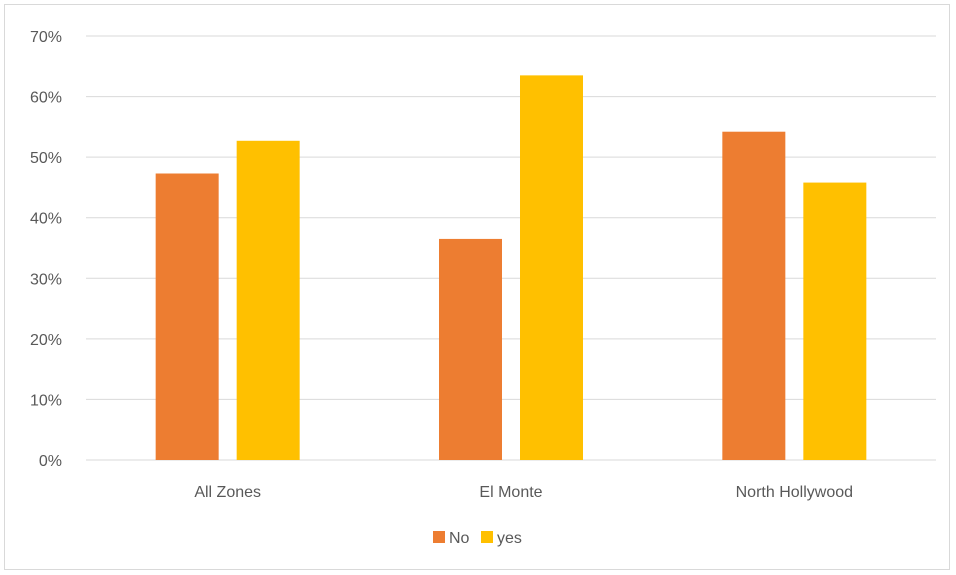  Describe the element at coordinates (46, 249) in the screenshot. I see `y-axis-tick-labels: 0% 10% 20% 30% 40% 50% 60% 70%` at that location.